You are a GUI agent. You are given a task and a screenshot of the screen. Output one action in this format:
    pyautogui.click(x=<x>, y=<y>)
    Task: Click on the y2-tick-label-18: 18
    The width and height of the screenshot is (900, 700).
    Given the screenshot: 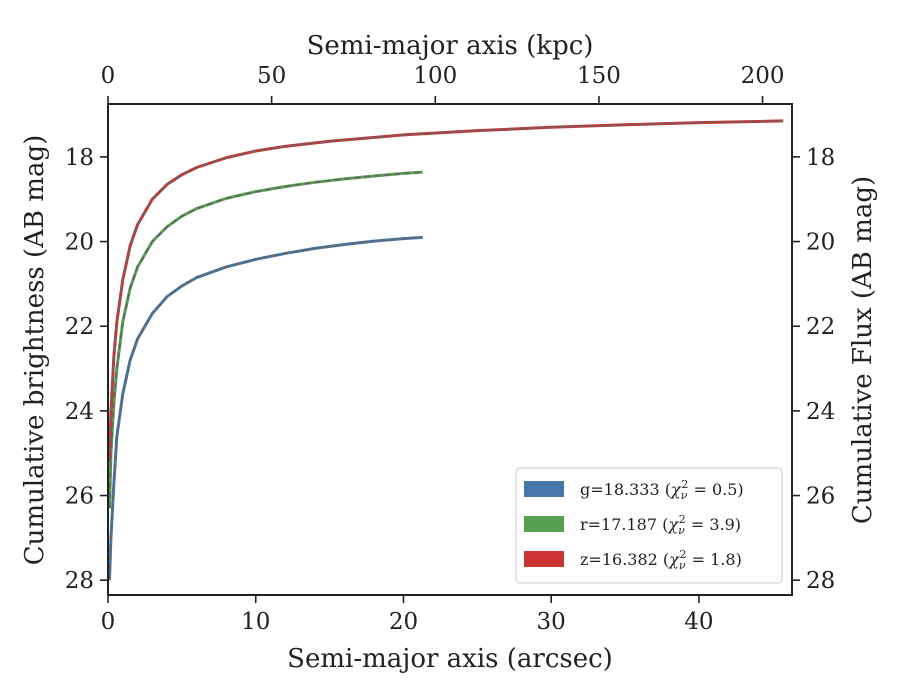 What is the action you would take?
    pyautogui.click(x=820, y=158)
    